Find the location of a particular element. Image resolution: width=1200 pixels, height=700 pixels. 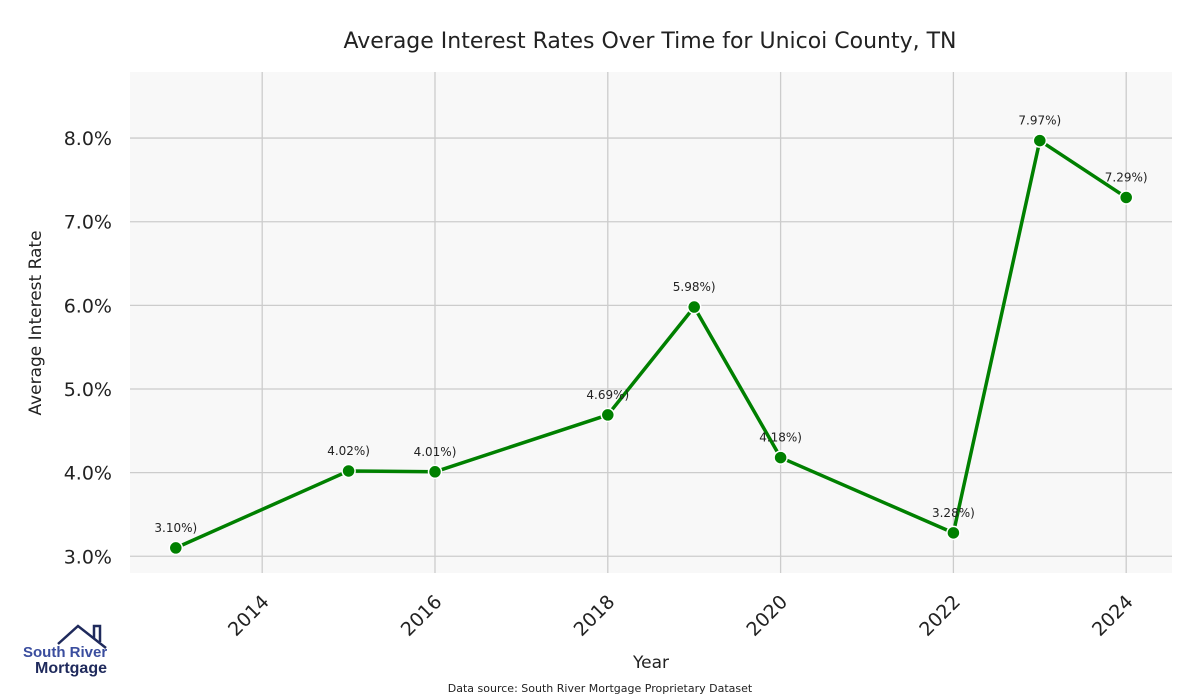

data-label: 5.98%) is located at coordinates (694, 287).